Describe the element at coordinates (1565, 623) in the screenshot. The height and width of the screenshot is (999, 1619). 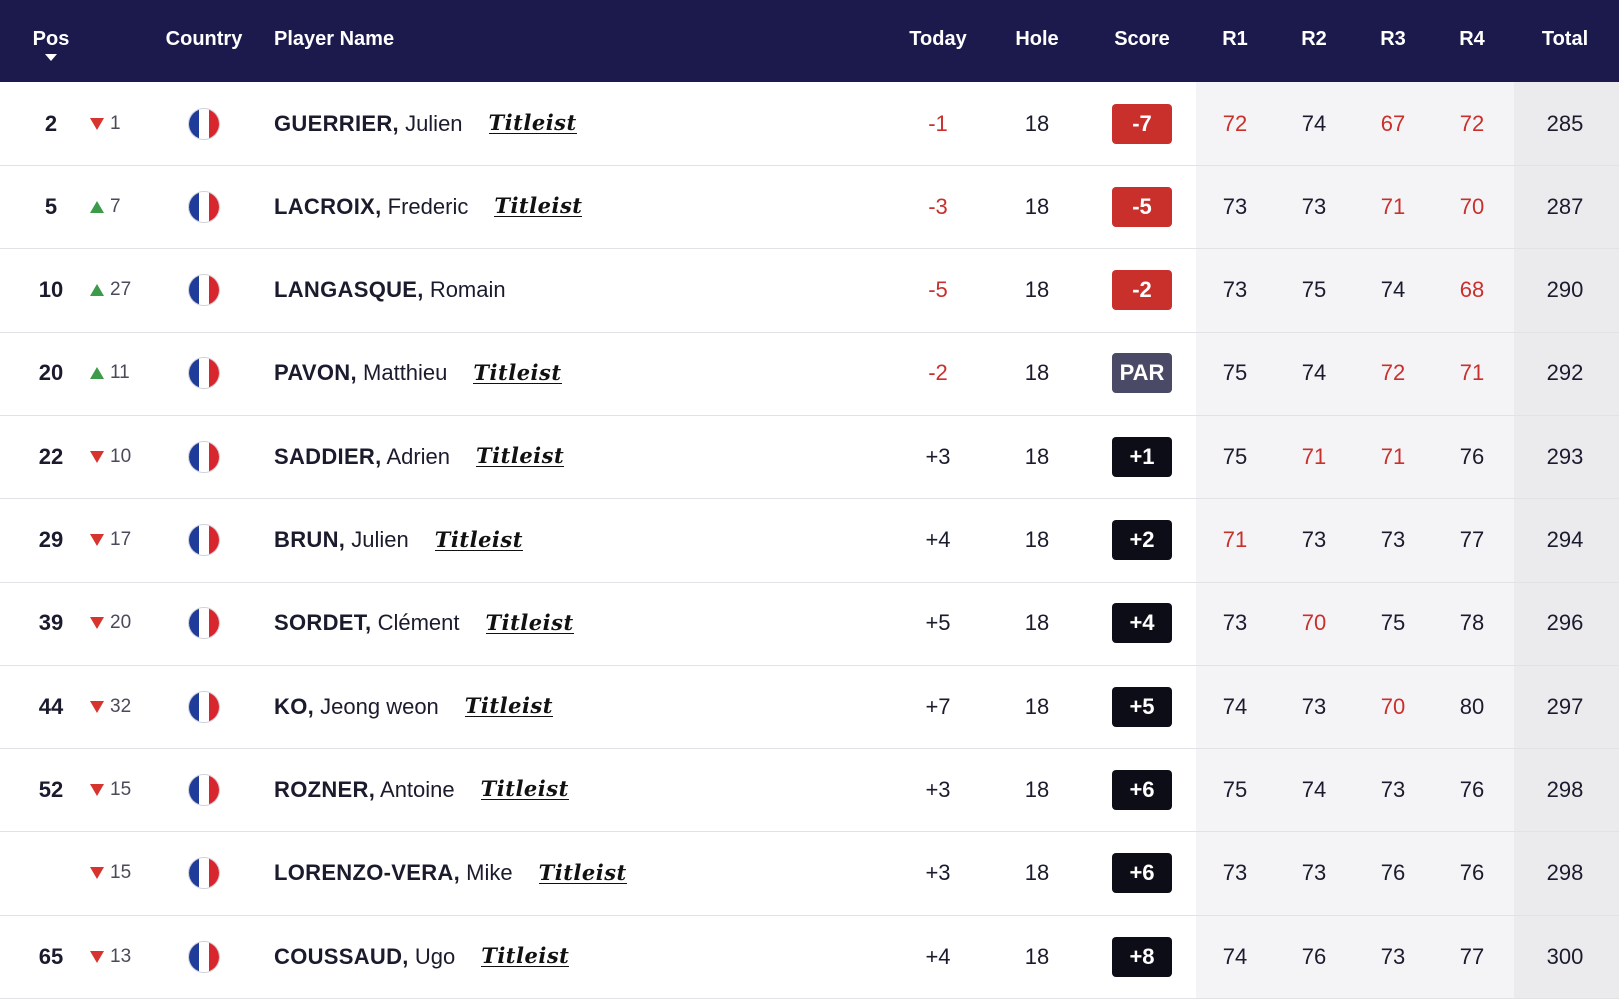
I see `total-score: 296` at that location.